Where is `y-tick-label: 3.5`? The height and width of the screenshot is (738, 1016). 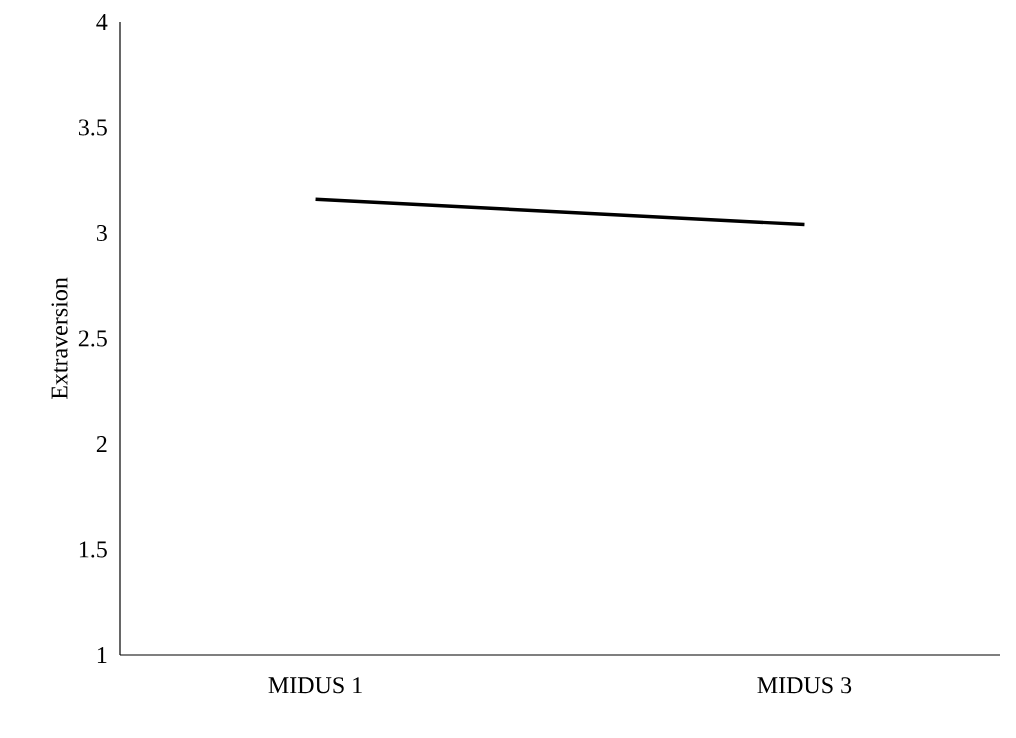 y-tick-label: 3.5 is located at coordinates (92, 127).